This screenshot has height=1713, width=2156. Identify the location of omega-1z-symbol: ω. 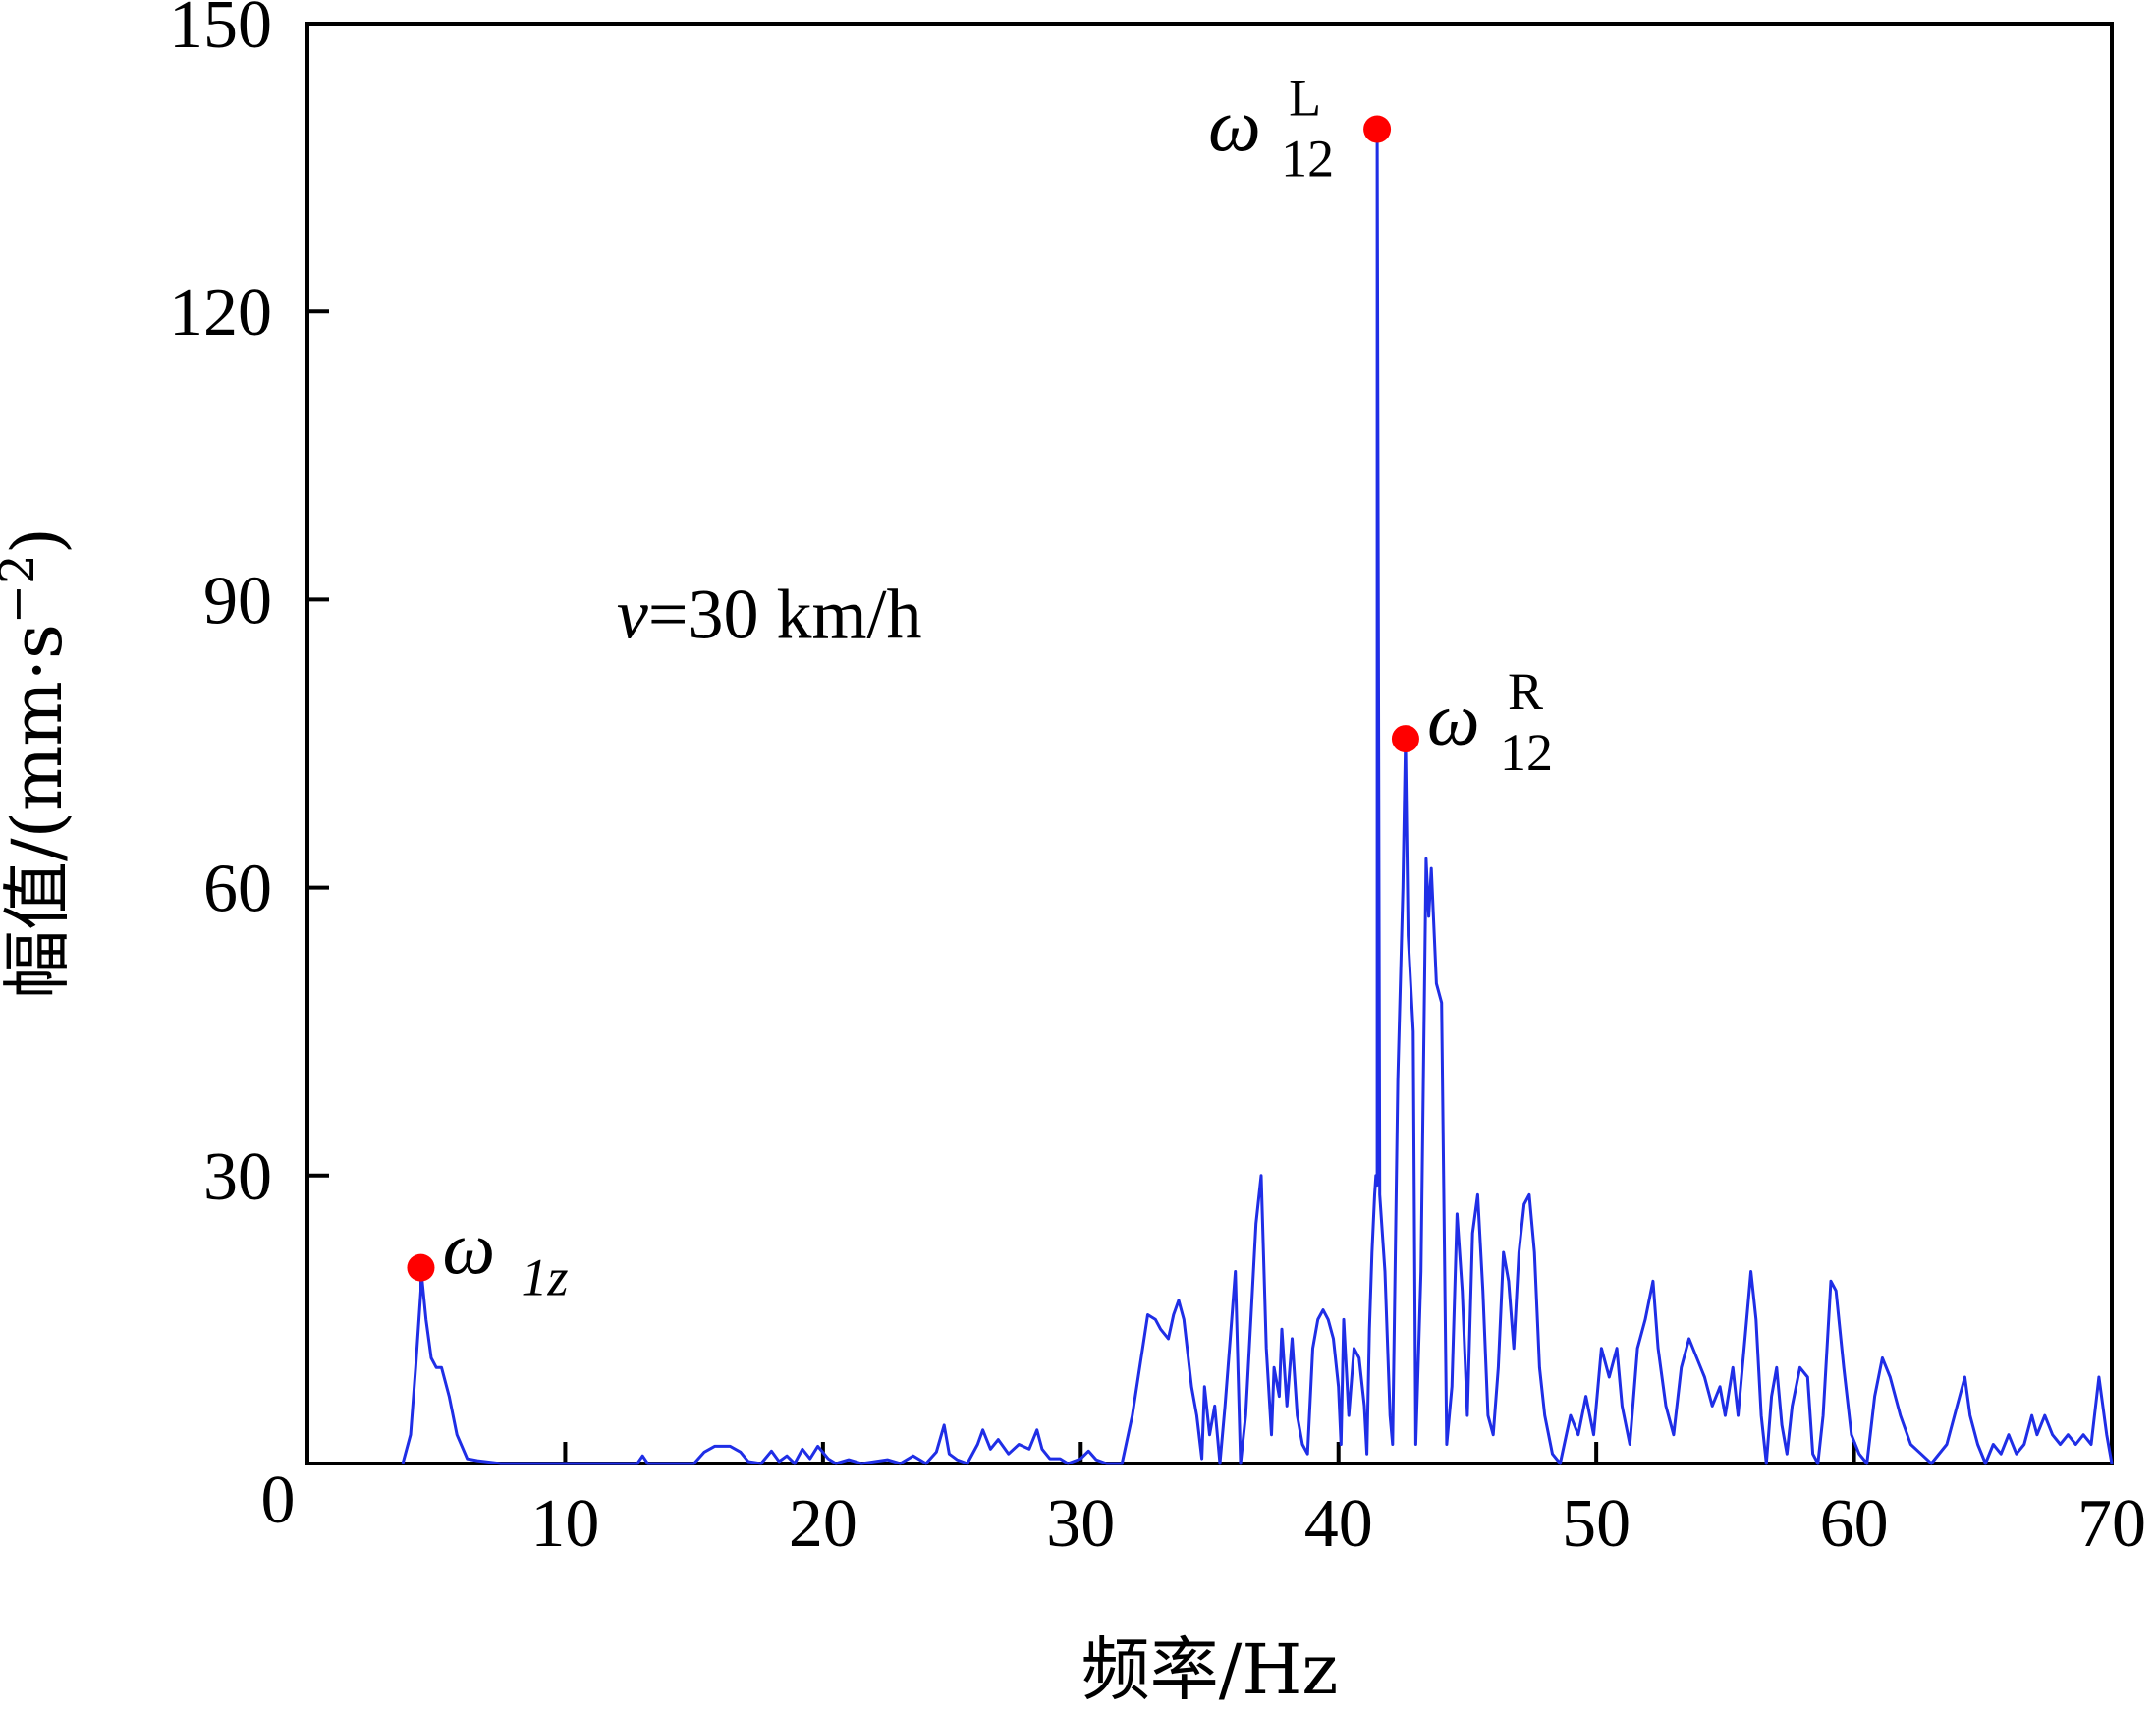
(469, 1249).